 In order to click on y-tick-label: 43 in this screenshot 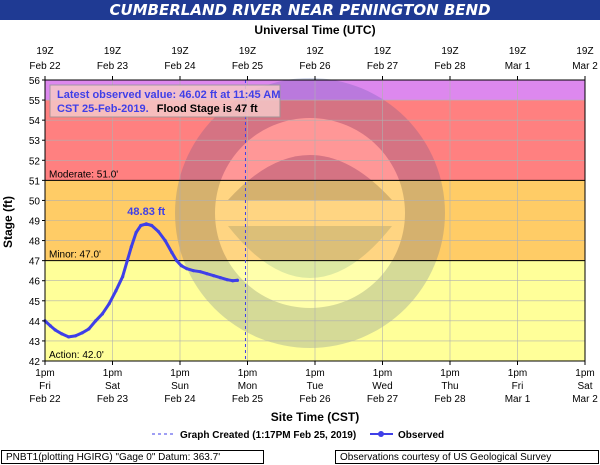, I will do `click(35, 342)`.